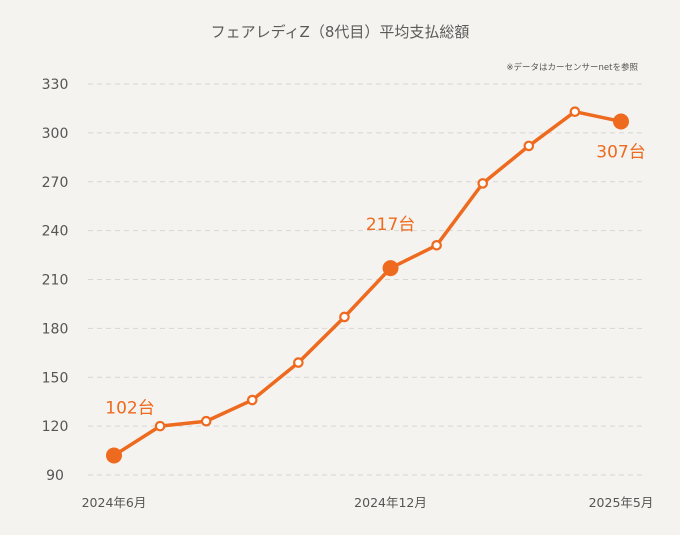  I want to click on x-axis-ticks: 2024年6月 2024年12月 2025年5月, so click(368, 502).